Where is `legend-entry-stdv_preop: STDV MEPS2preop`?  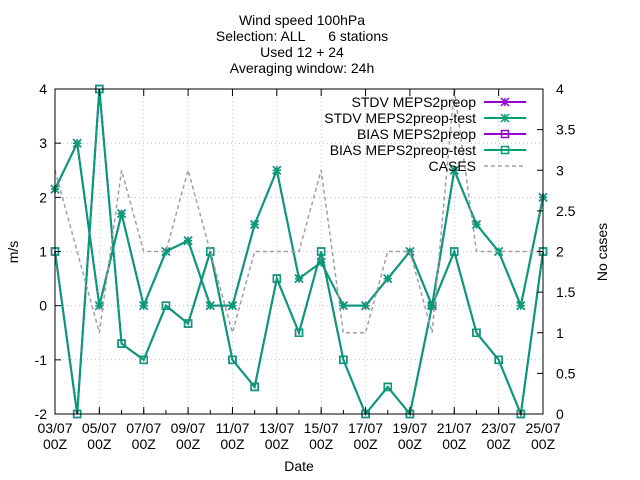 legend-entry-stdv_preop: STDV MEPS2preop is located at coordinates (439, 102).